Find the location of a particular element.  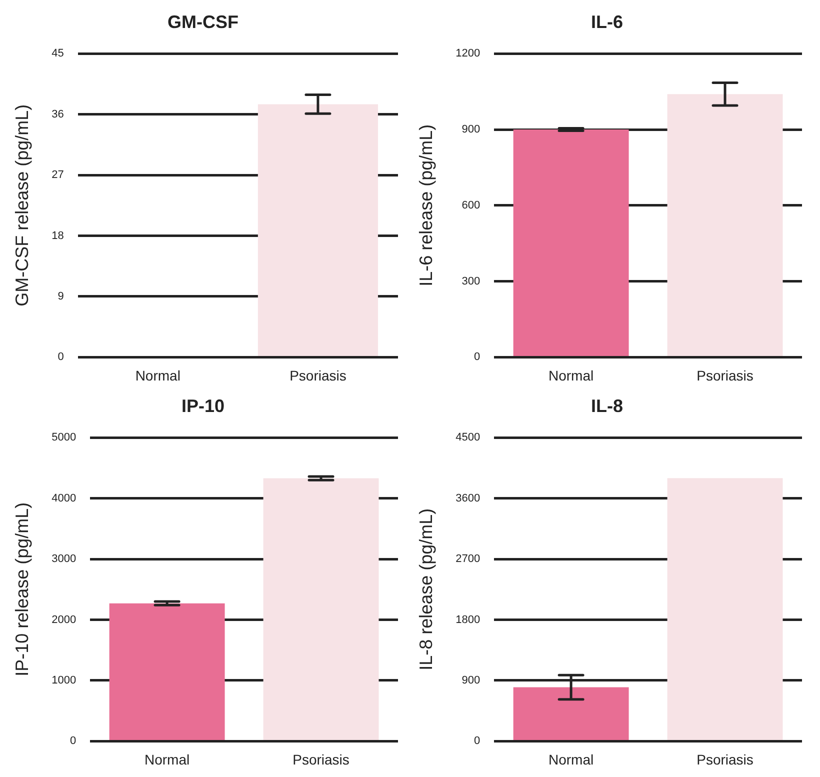

y-tick-label: 3000 is located at coordinates (64, 559).